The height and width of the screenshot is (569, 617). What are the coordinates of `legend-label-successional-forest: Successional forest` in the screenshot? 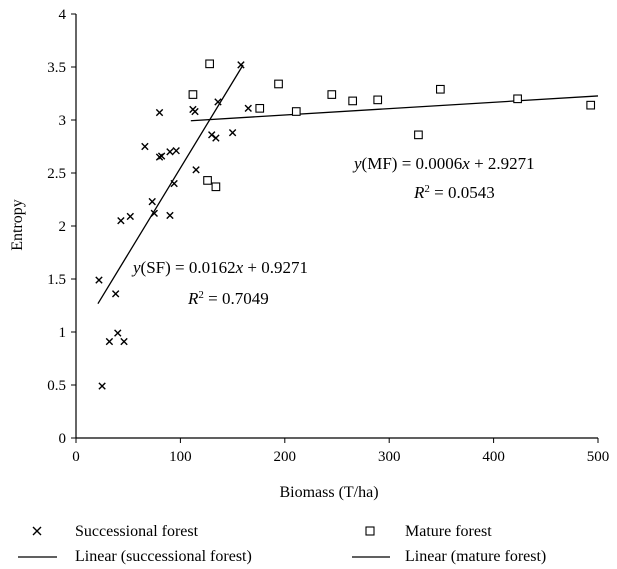 It's located at (137, 531).